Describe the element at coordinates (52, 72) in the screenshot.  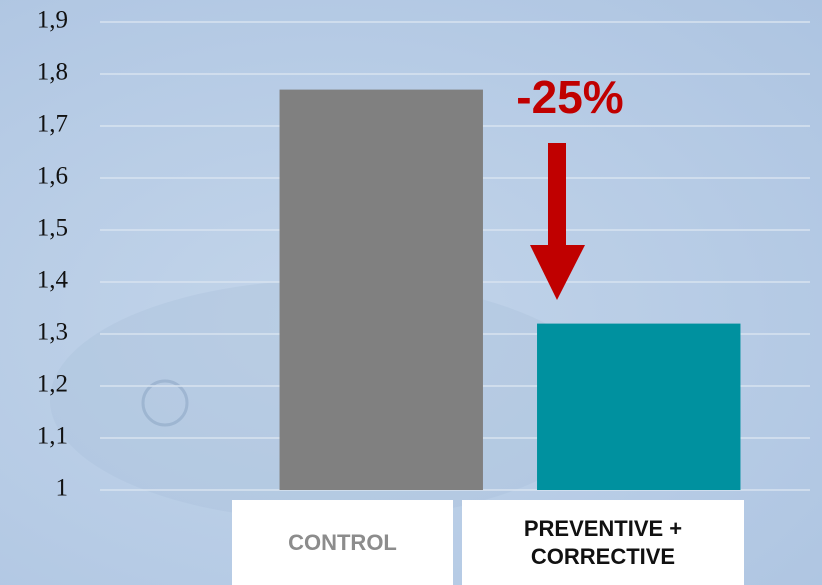
I see `y-tick-label: 1,8` at that location.